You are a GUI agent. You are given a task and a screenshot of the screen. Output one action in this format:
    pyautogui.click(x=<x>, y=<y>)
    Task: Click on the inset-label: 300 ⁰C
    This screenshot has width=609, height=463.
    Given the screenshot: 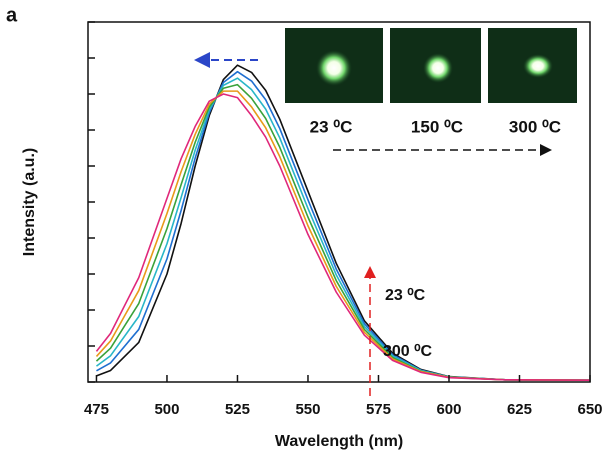 What is the action you would take?
    pyautogui.click(x=535, y=126)
    